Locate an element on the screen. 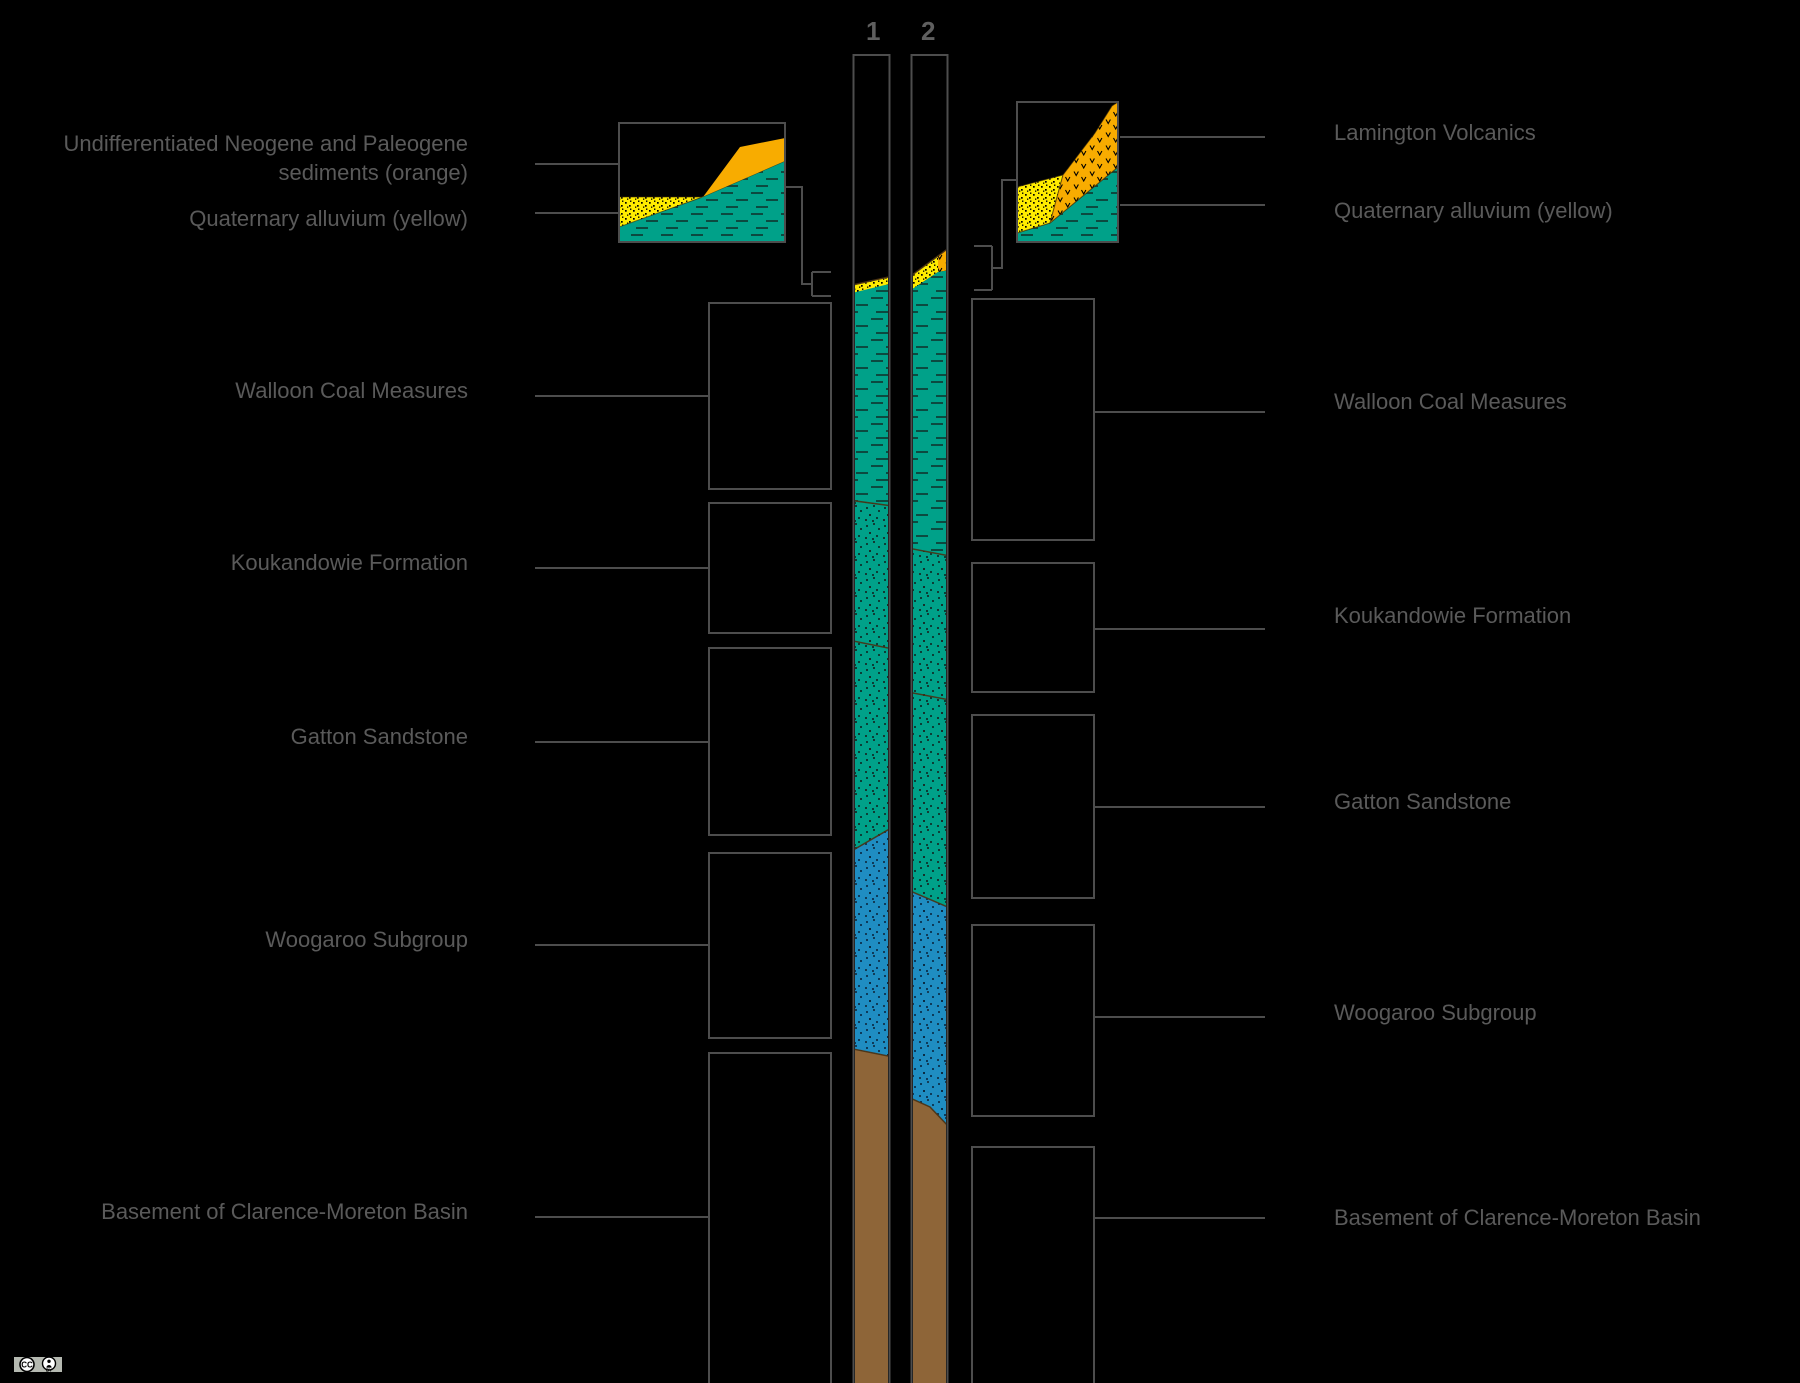  label-right-quaternary: Quaternary alluvium (yellow) is located at coordinates (1473, 210).